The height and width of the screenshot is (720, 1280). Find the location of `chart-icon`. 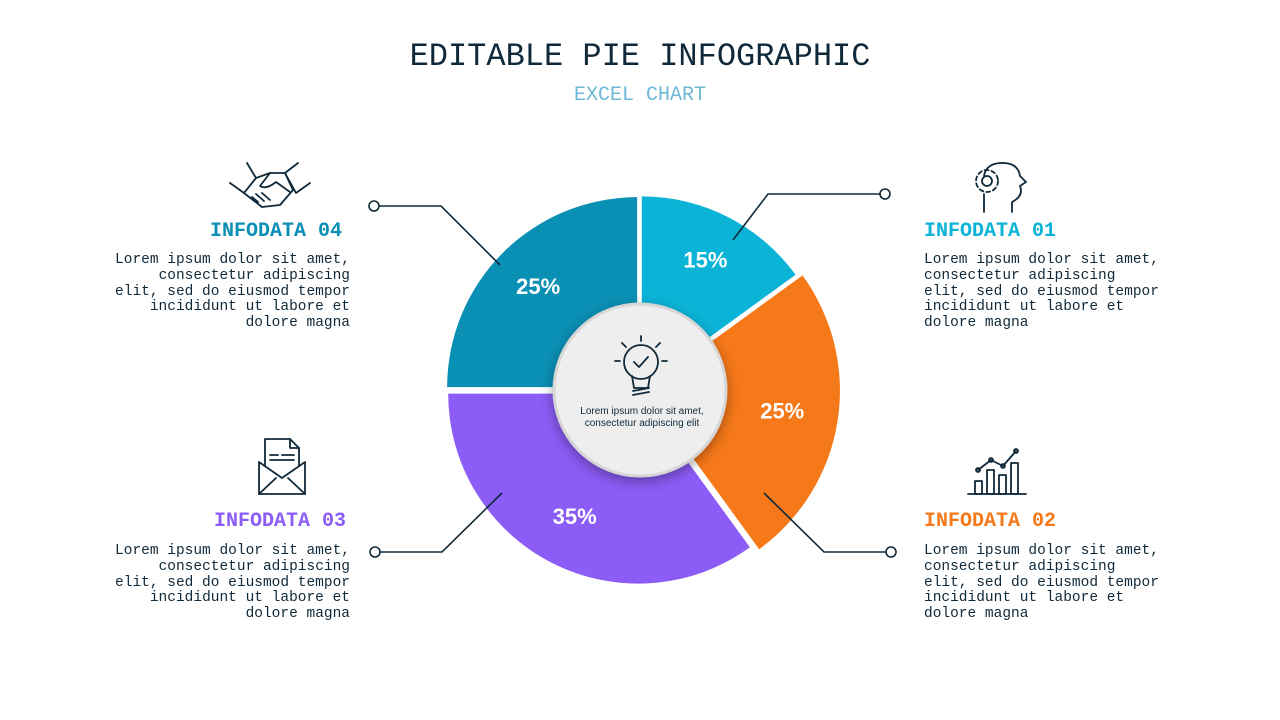

chart-icon is located at coordinates (997, 471).